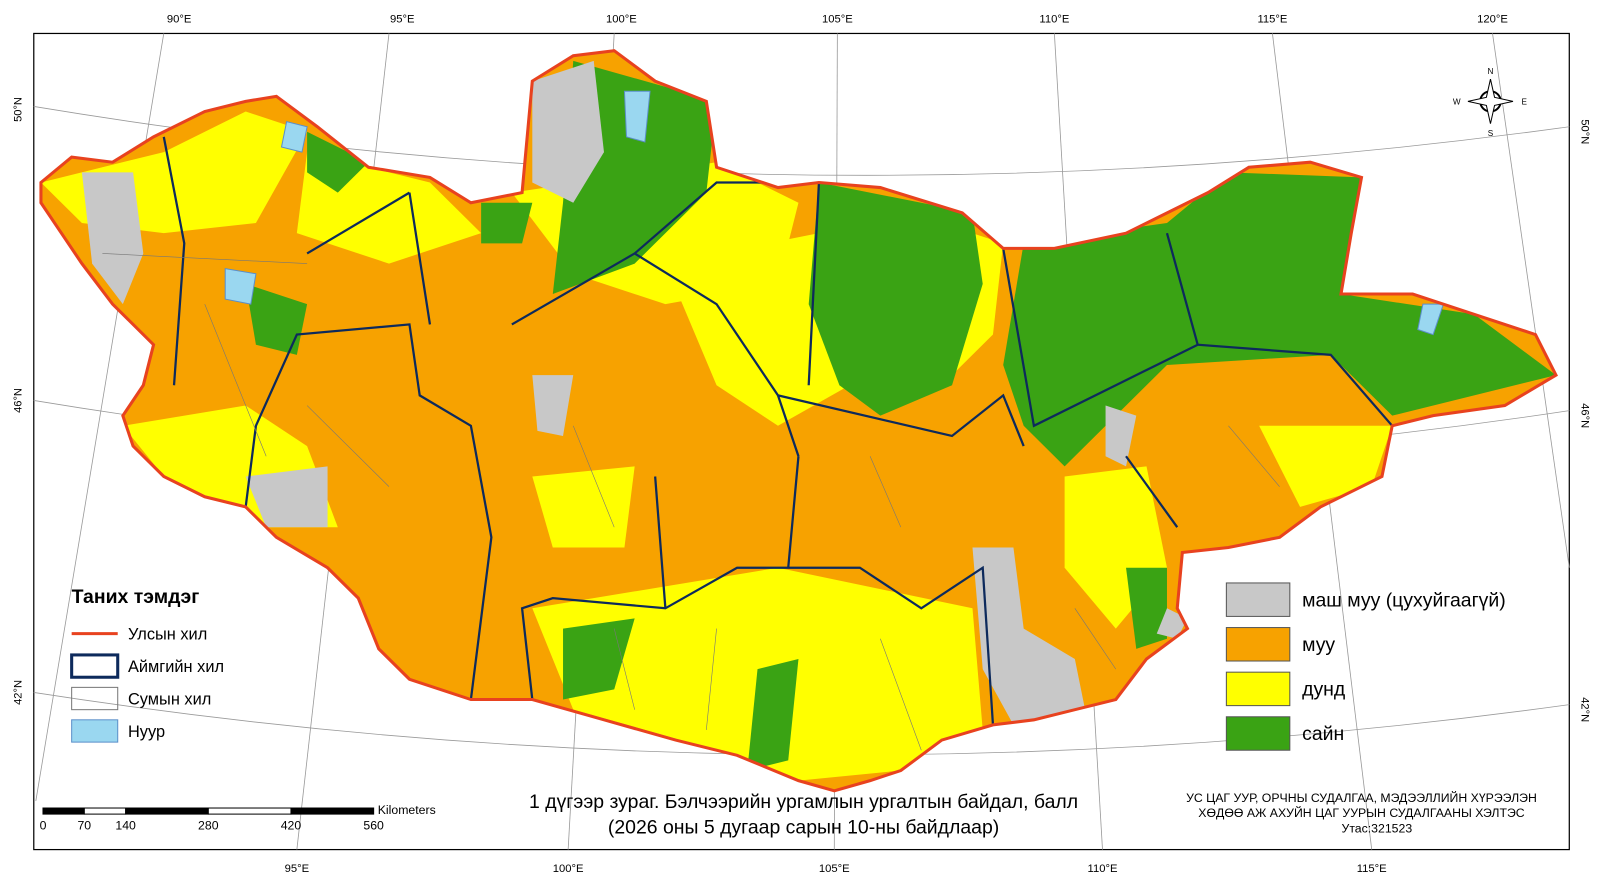 The width and height of the screenshot is (1600, 880). I want to click on class-label: сайн, so click(1323, 734).